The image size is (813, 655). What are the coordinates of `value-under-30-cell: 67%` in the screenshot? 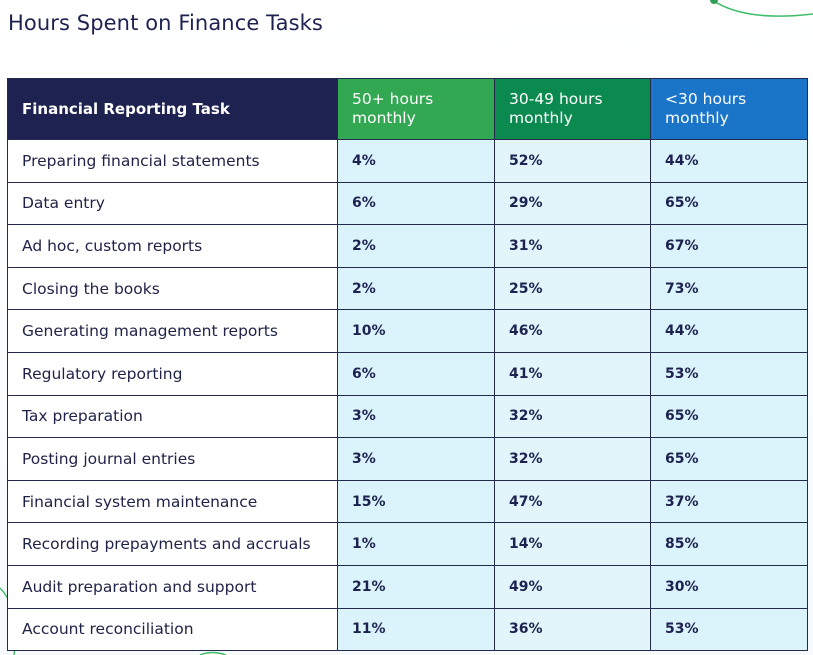 It's located at (729, 246).